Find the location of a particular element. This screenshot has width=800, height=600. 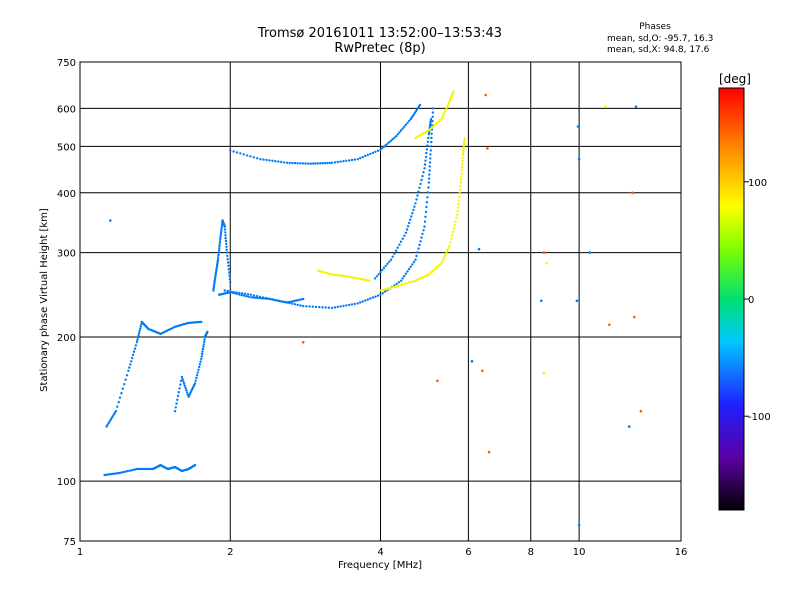

y-tick-label: 500 is located at coordinates (66, 147).